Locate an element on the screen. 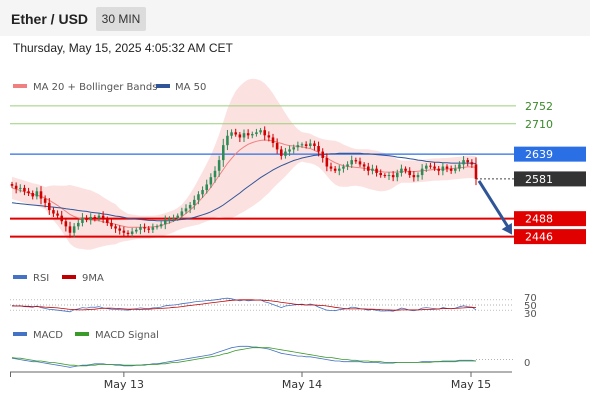 The height and width of the screenshot is (400, 590). rsi-tick-30: 30 is located at coordinates (530, 314).